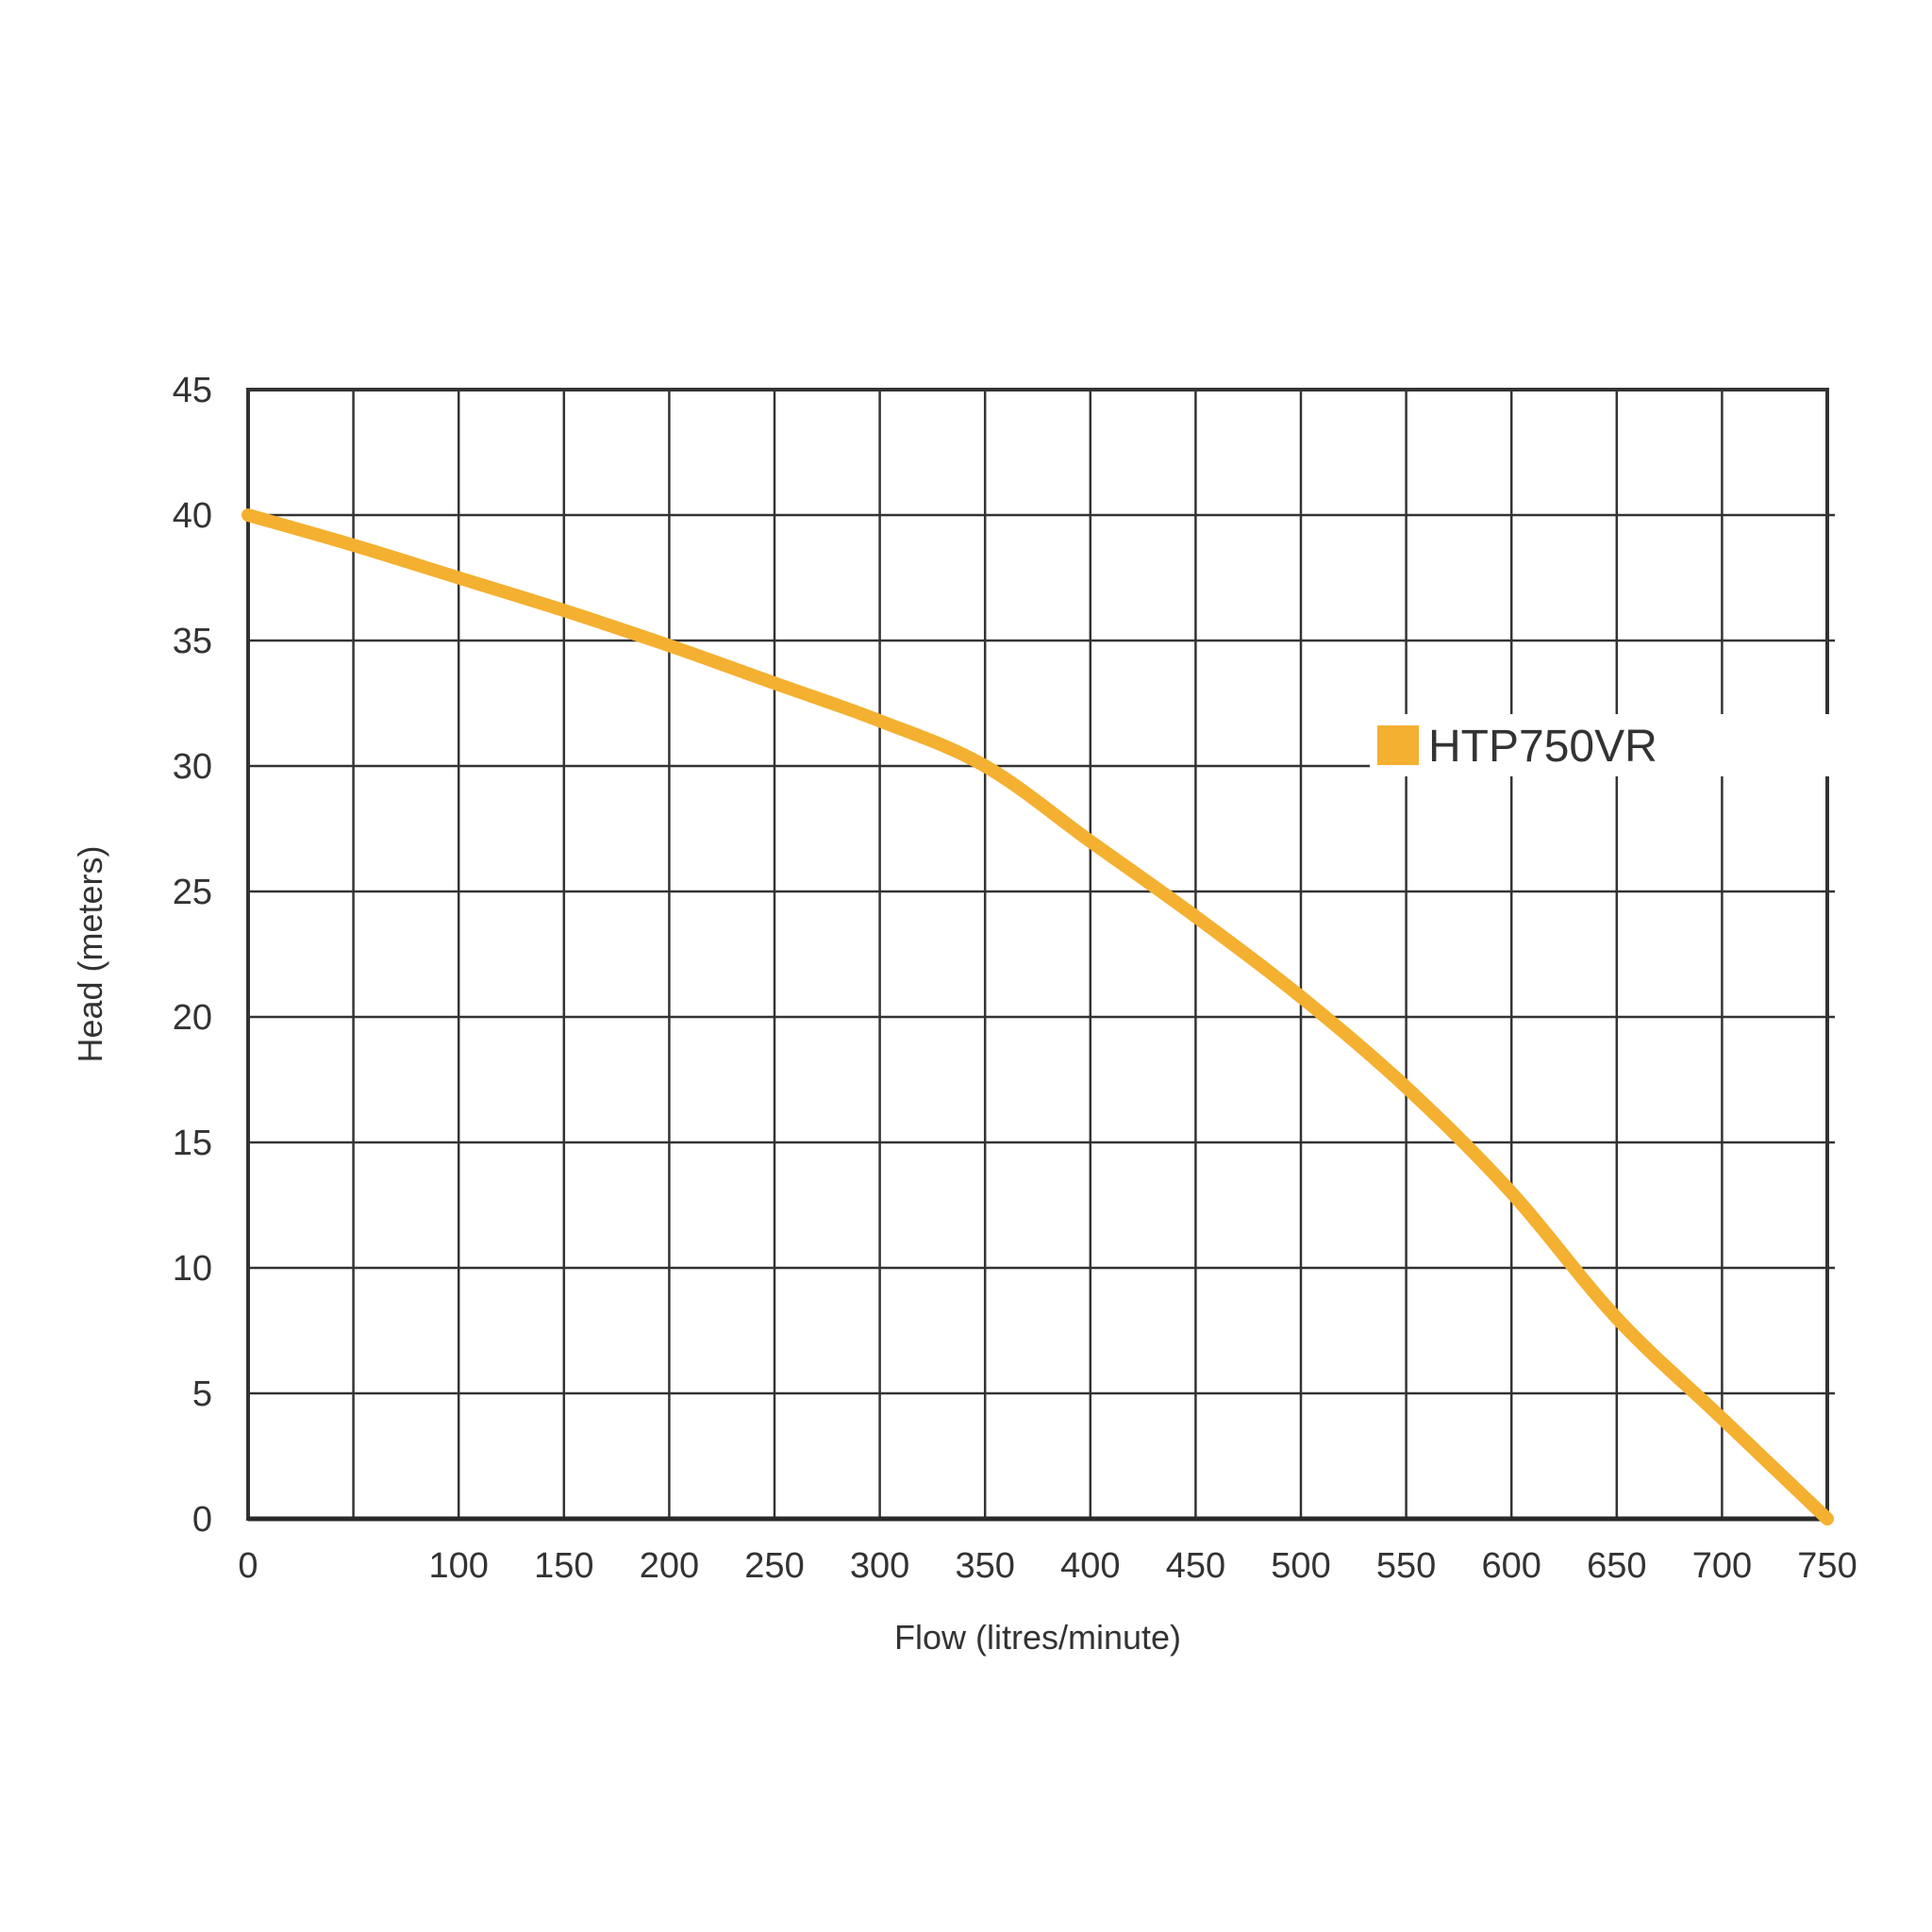 The width and height of the screenshot is (1932, 1932). What do you see at coordinates (458, 1566) in the screenshot?
I see `x-tick-label: 100` at bounding box center [458, 1566].